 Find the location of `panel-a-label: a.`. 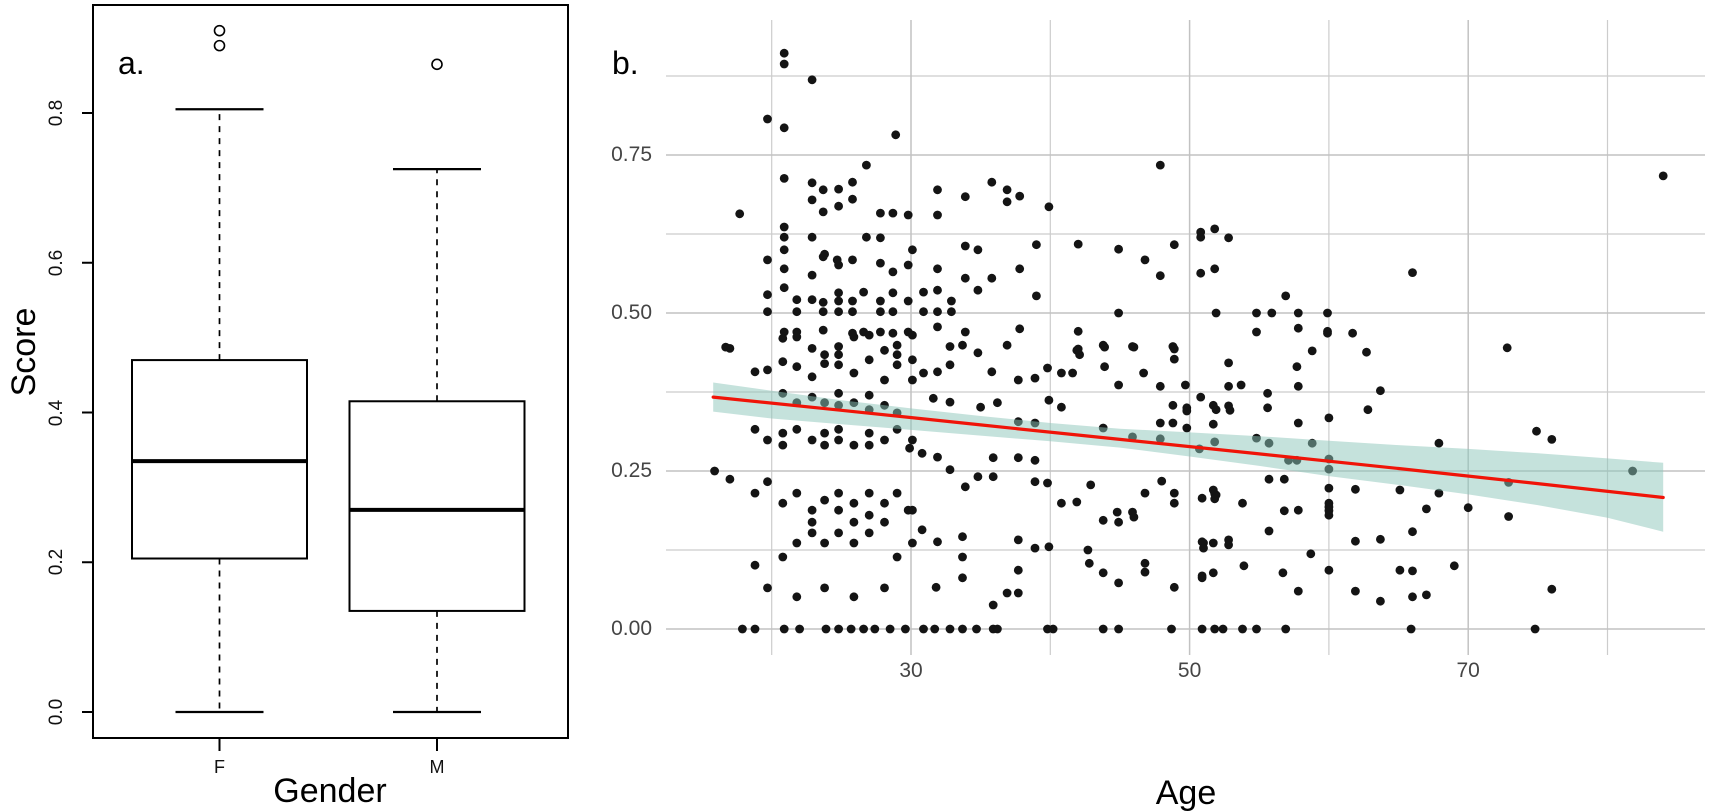

panel-a-label: a. is located at coordinates (131, 63).